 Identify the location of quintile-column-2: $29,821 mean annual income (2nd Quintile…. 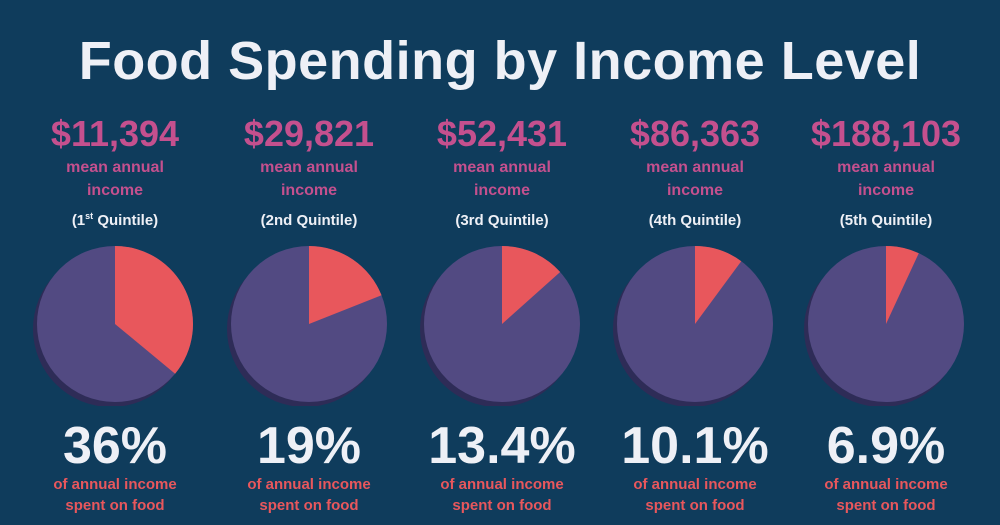
(309, 314).